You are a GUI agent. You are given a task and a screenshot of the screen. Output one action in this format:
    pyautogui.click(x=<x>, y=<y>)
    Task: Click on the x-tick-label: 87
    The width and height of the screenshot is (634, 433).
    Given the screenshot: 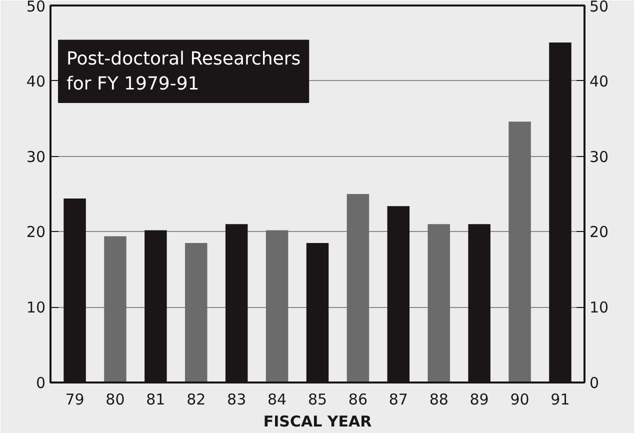 What is the action you would take?
    pyautogui.click(x=398, y=399)
    